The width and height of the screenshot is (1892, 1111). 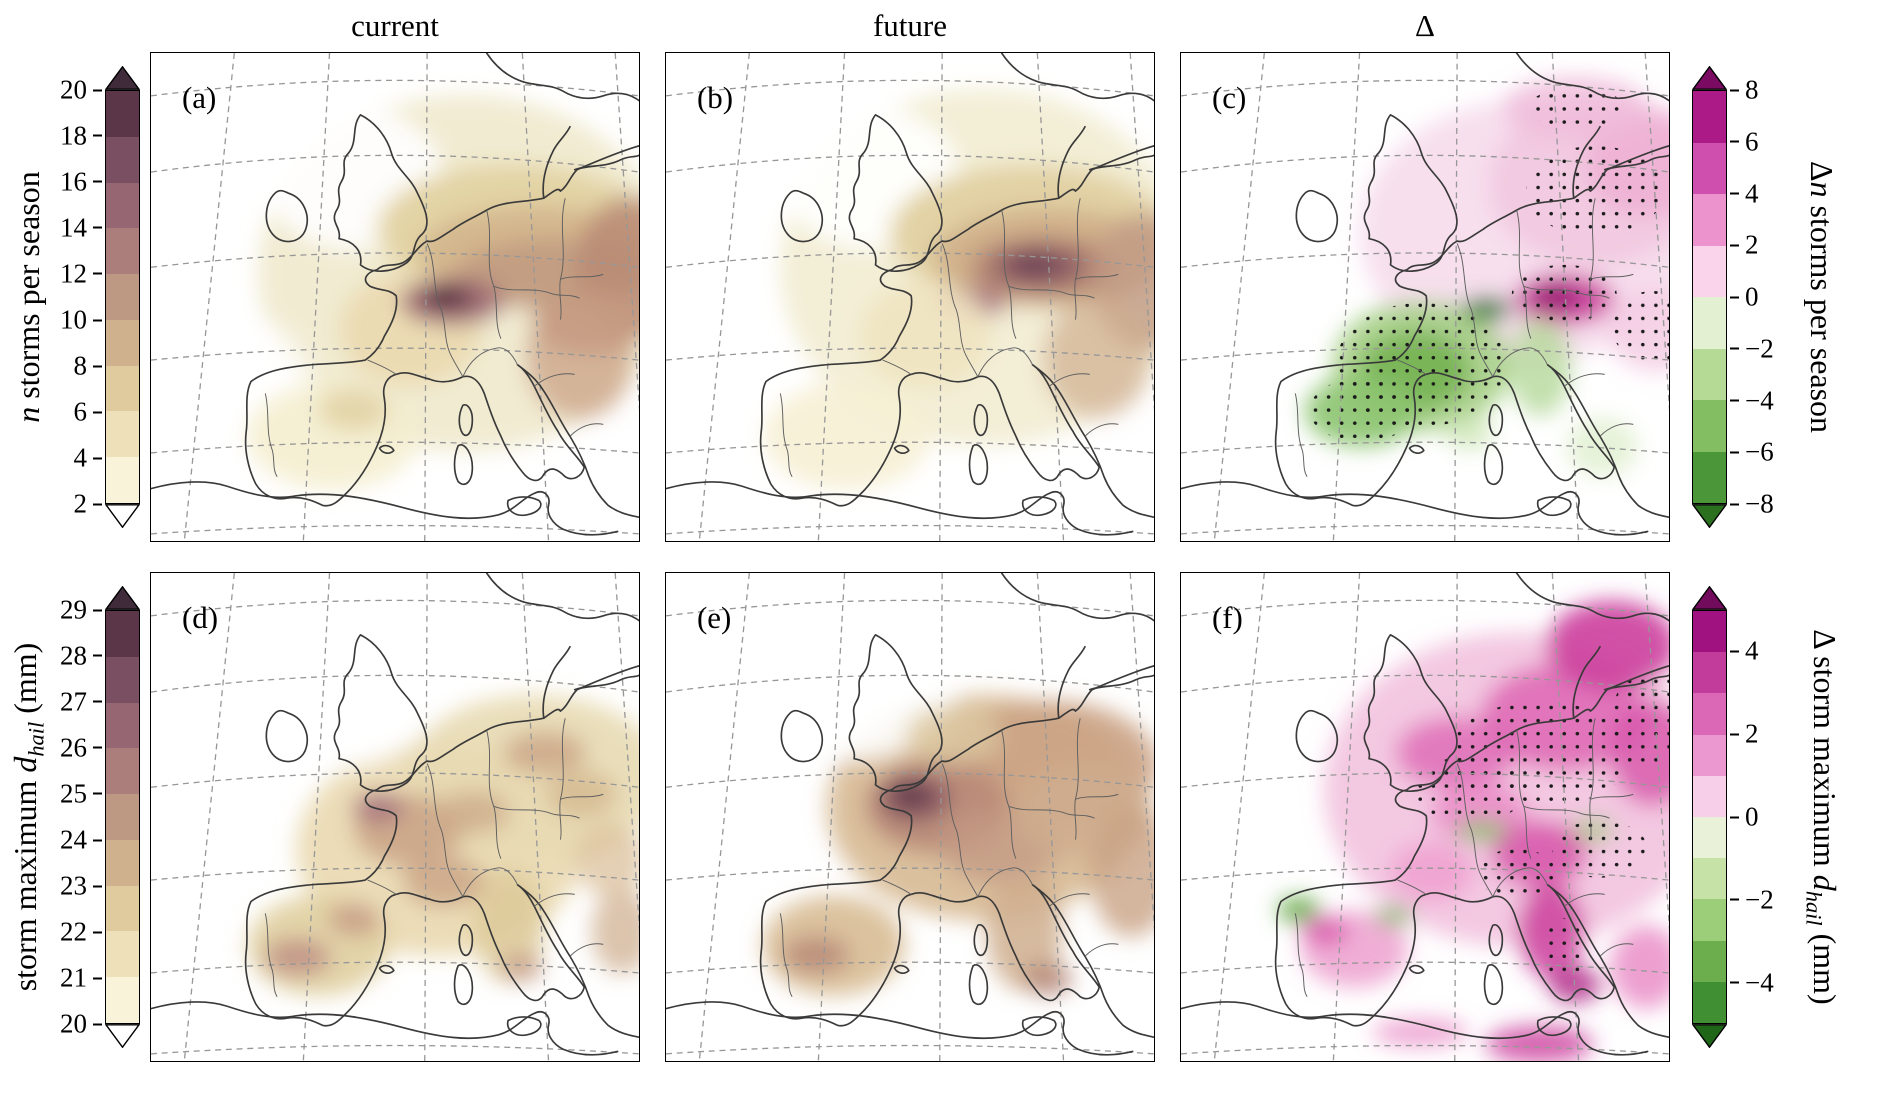 I want to click on colorbar-tick: 23, so click(x=81, y=886).